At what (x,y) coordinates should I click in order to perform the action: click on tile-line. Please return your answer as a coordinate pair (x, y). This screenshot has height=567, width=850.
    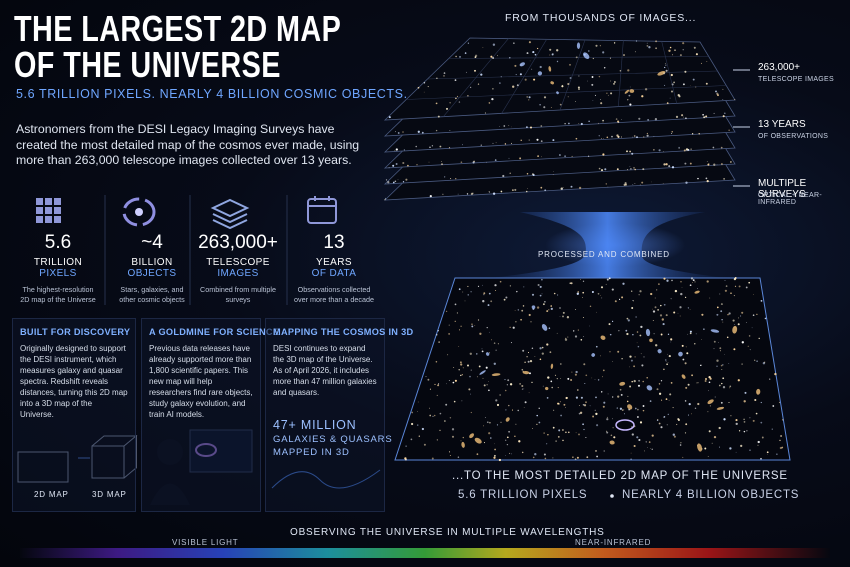
    Looking at the image, I should click on (572, 75).